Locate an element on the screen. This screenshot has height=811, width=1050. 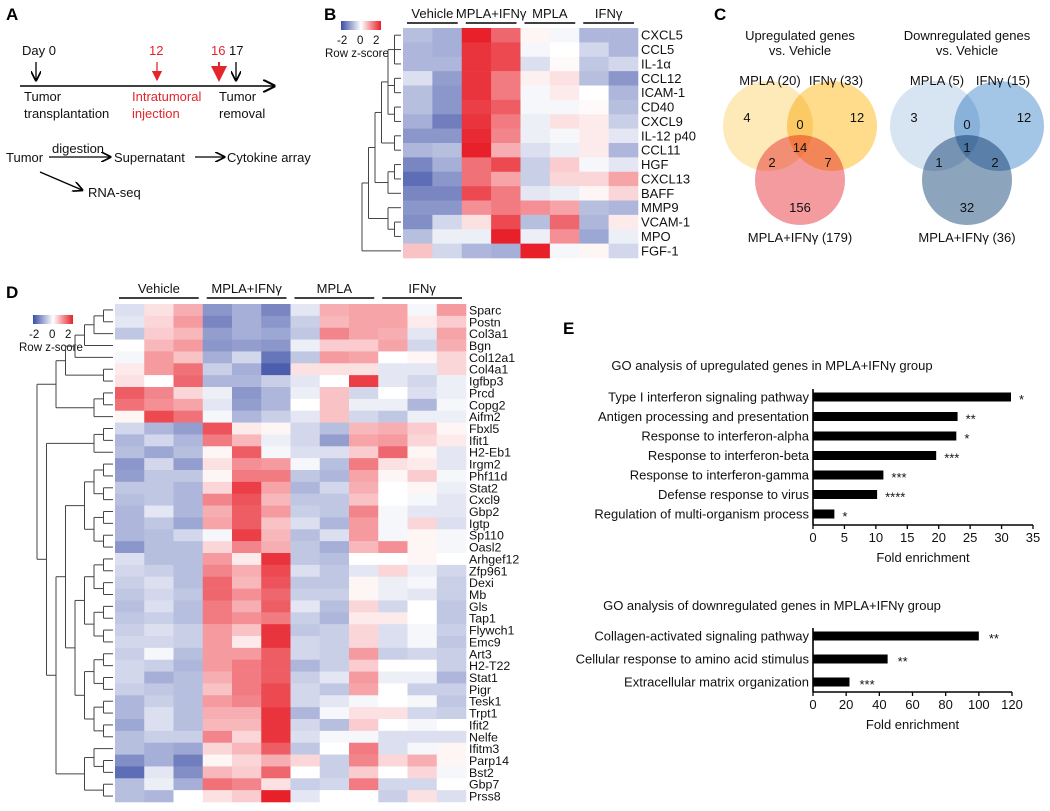
gene-label: FGF-1 is located at coordinates (660, 250).